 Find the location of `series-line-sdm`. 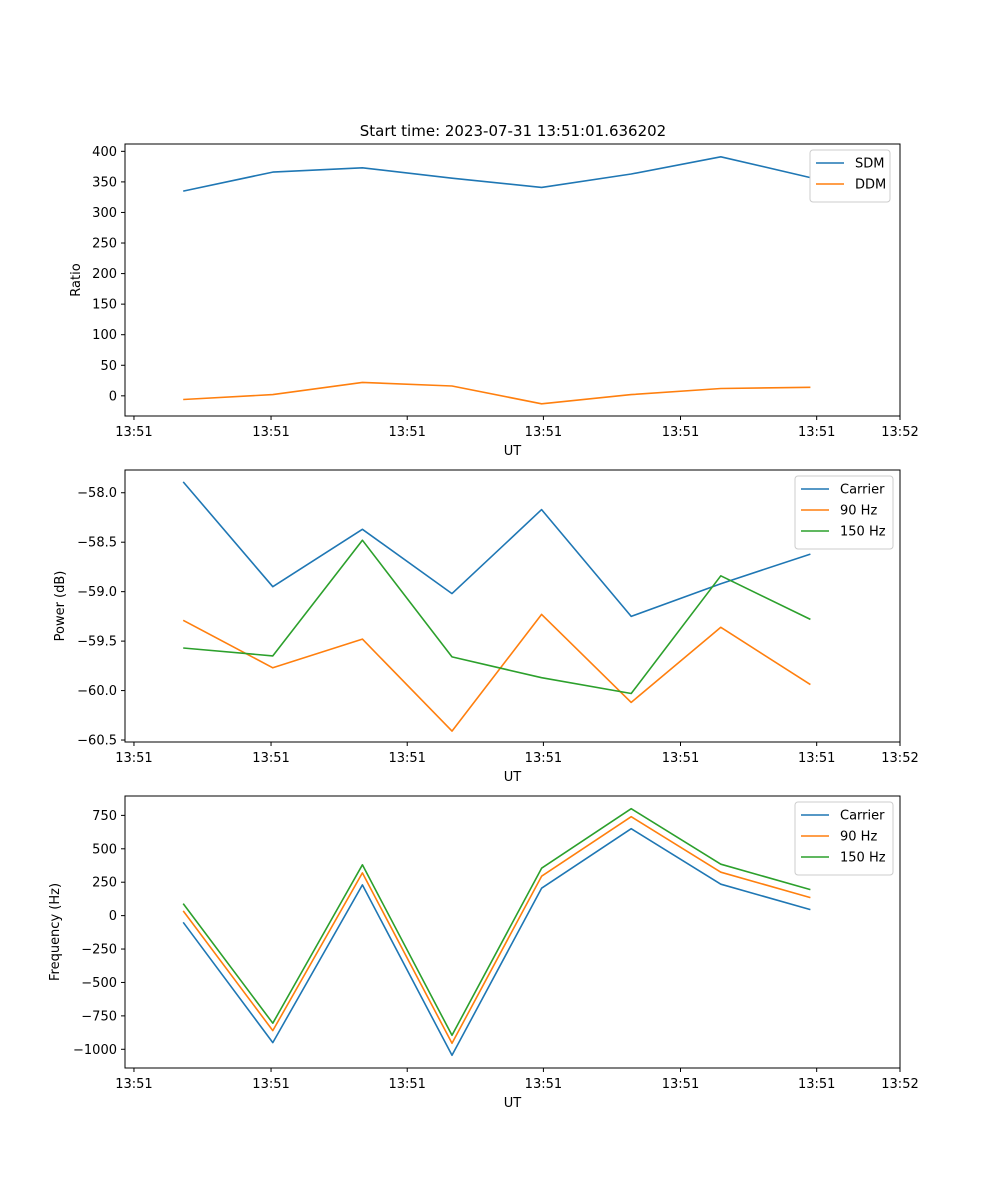

series-line-sdm is located at coordinates (497, 174).